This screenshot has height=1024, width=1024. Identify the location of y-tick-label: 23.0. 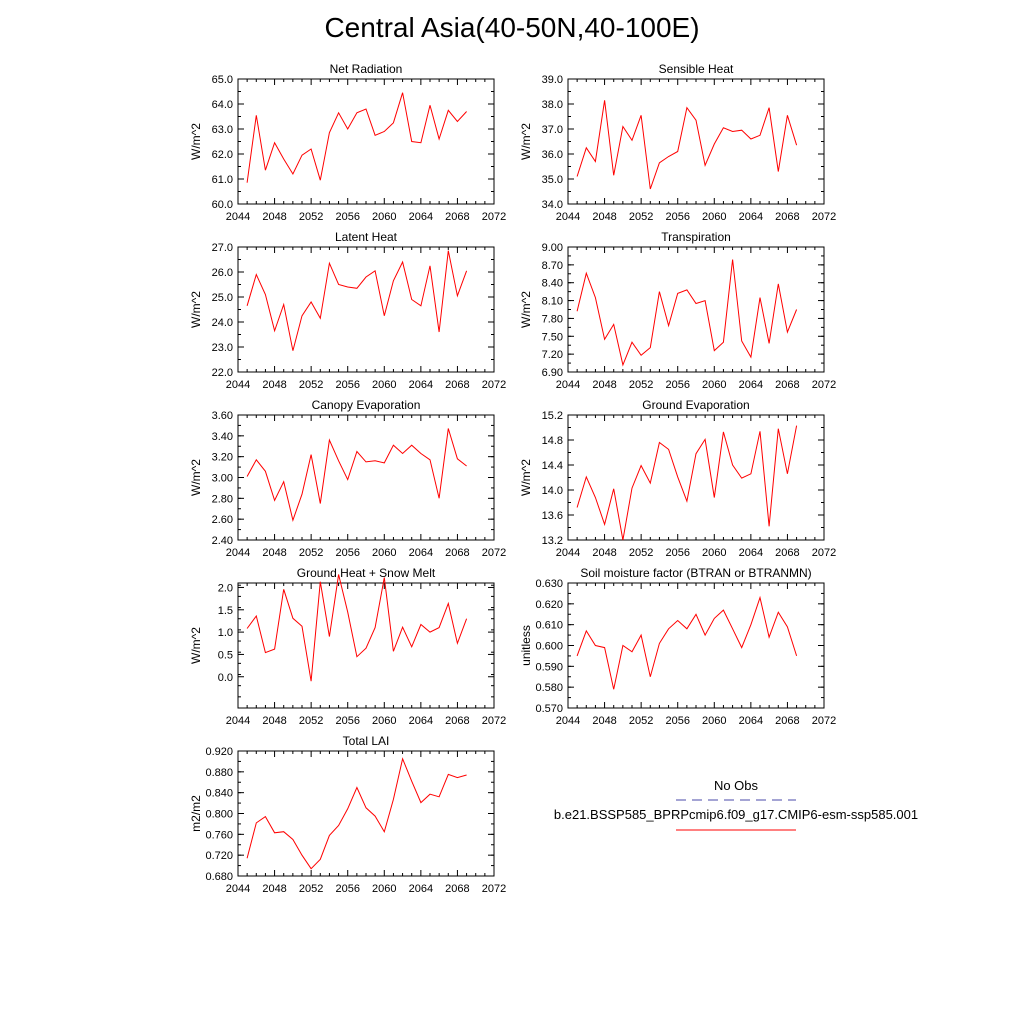
(222, 348).